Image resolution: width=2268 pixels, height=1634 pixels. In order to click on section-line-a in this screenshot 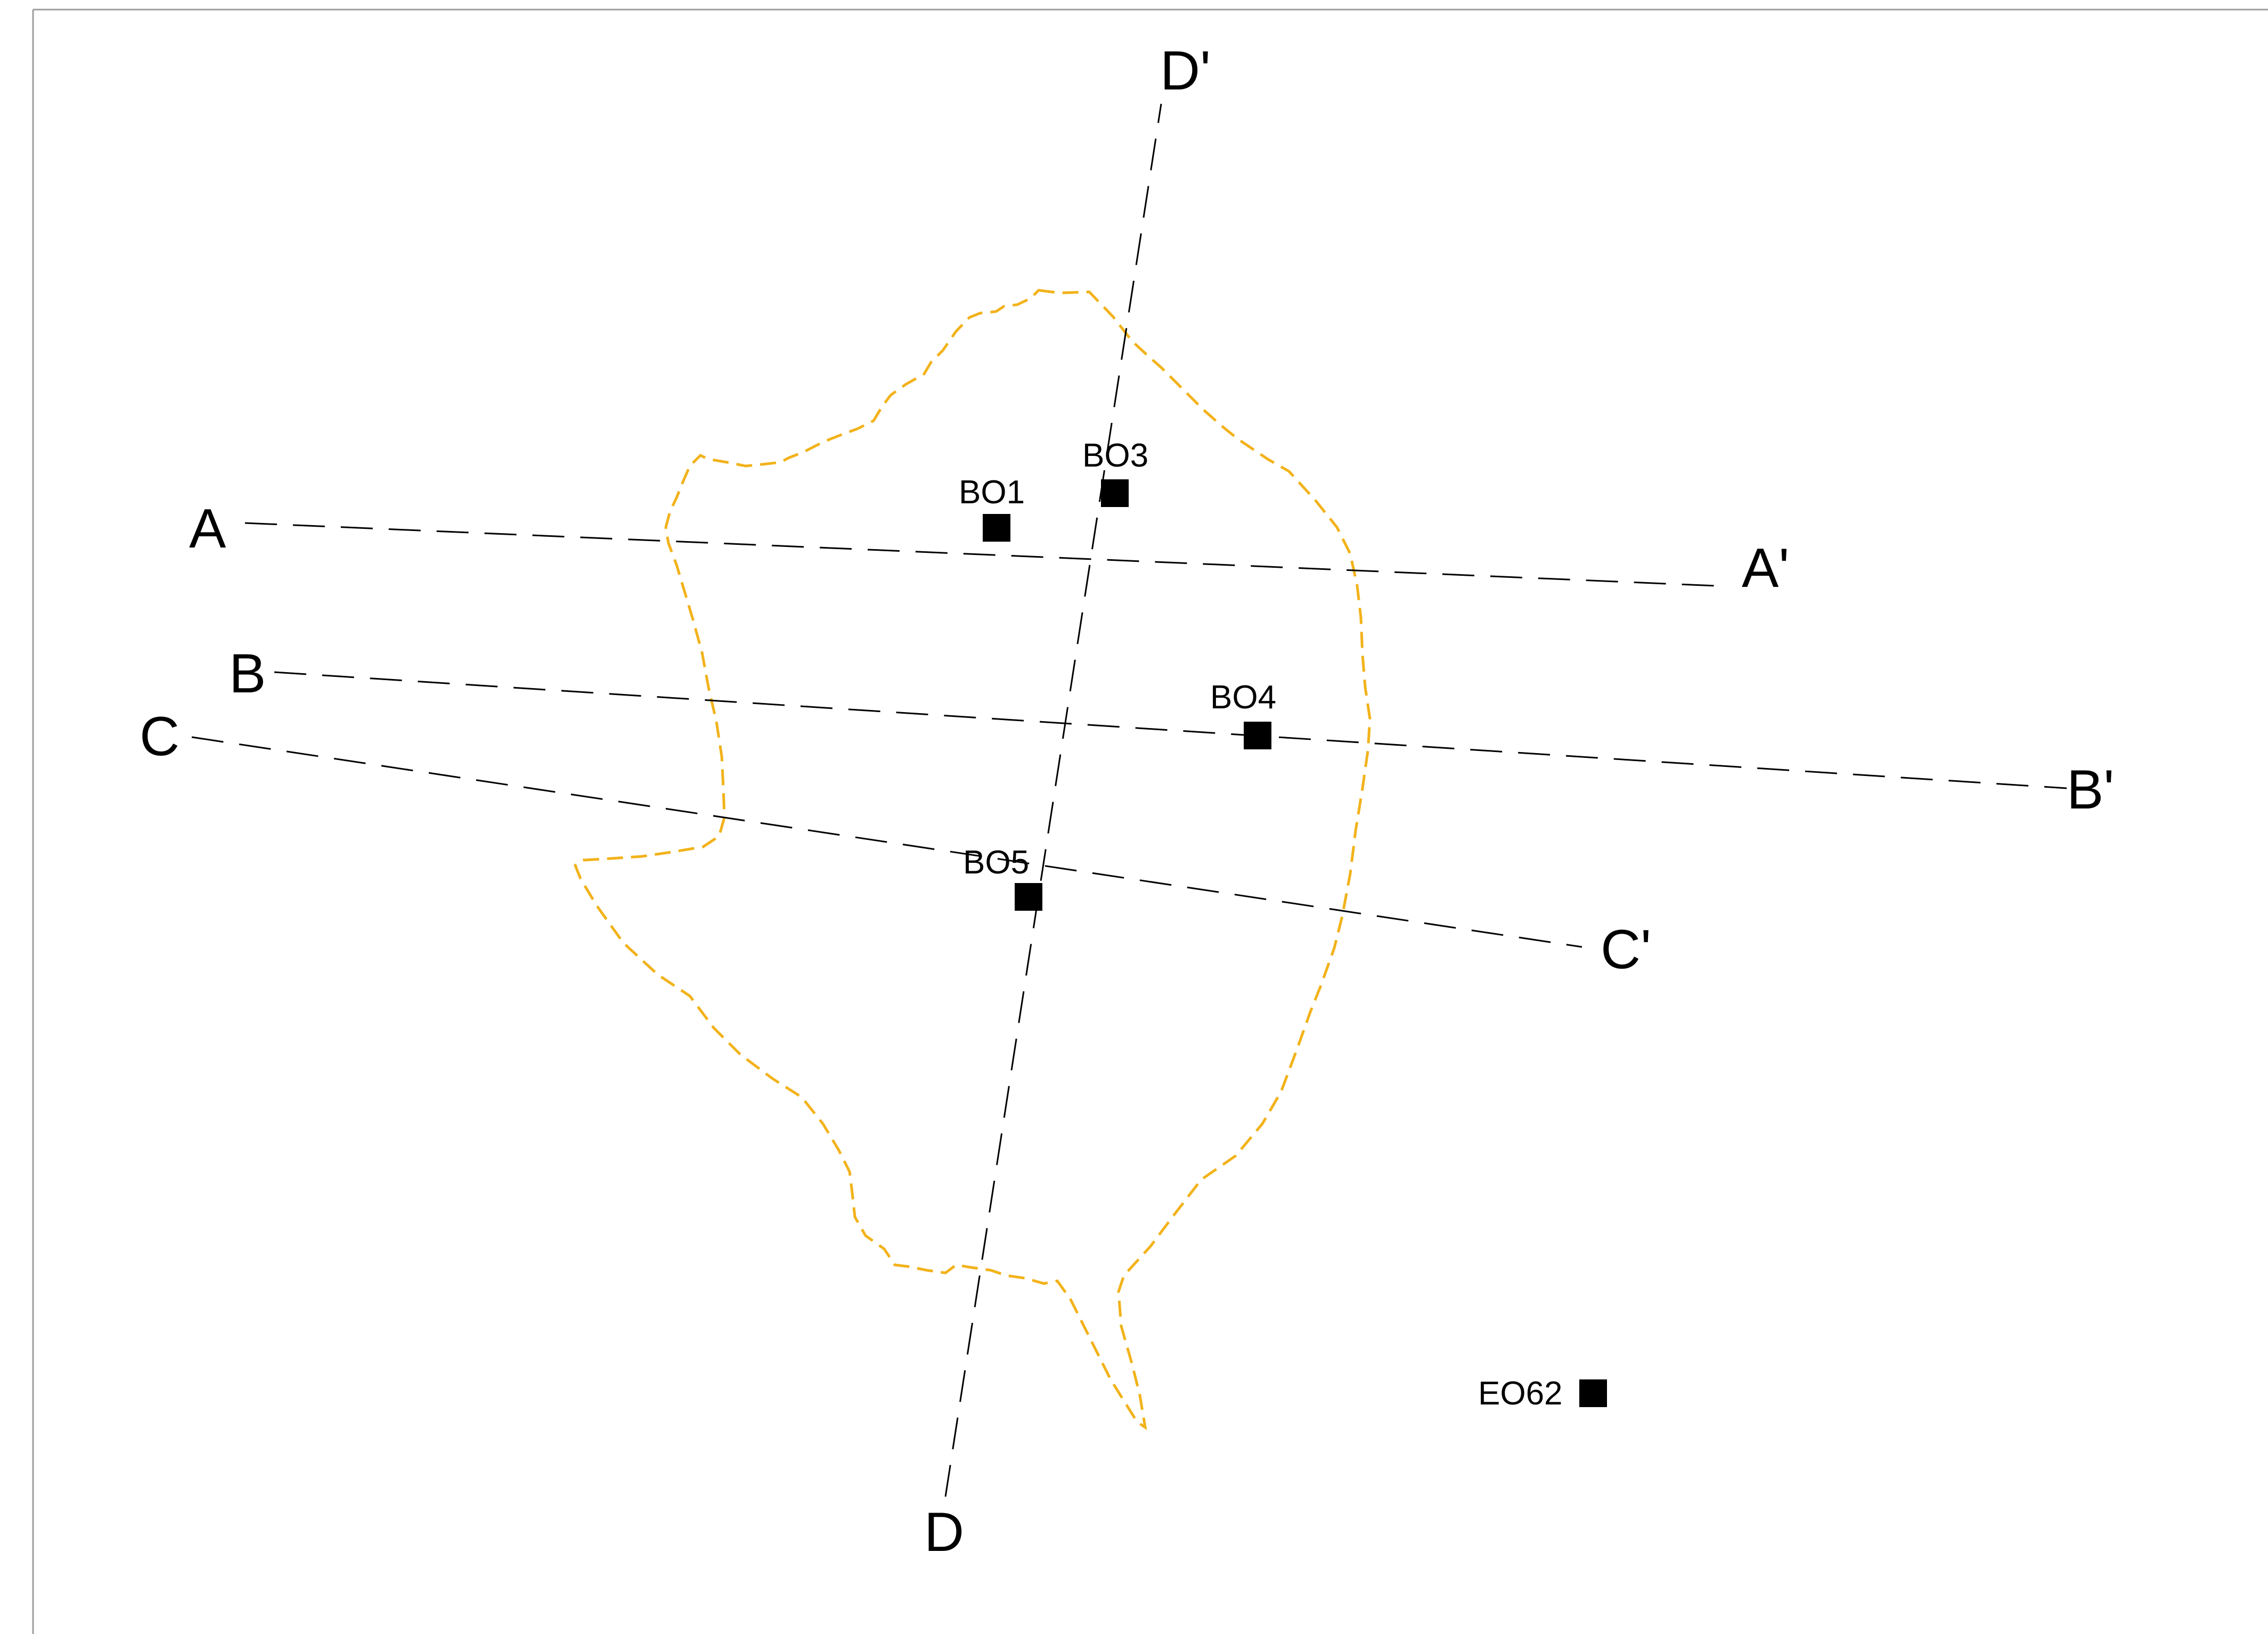, I will do `click(981, 554)`.